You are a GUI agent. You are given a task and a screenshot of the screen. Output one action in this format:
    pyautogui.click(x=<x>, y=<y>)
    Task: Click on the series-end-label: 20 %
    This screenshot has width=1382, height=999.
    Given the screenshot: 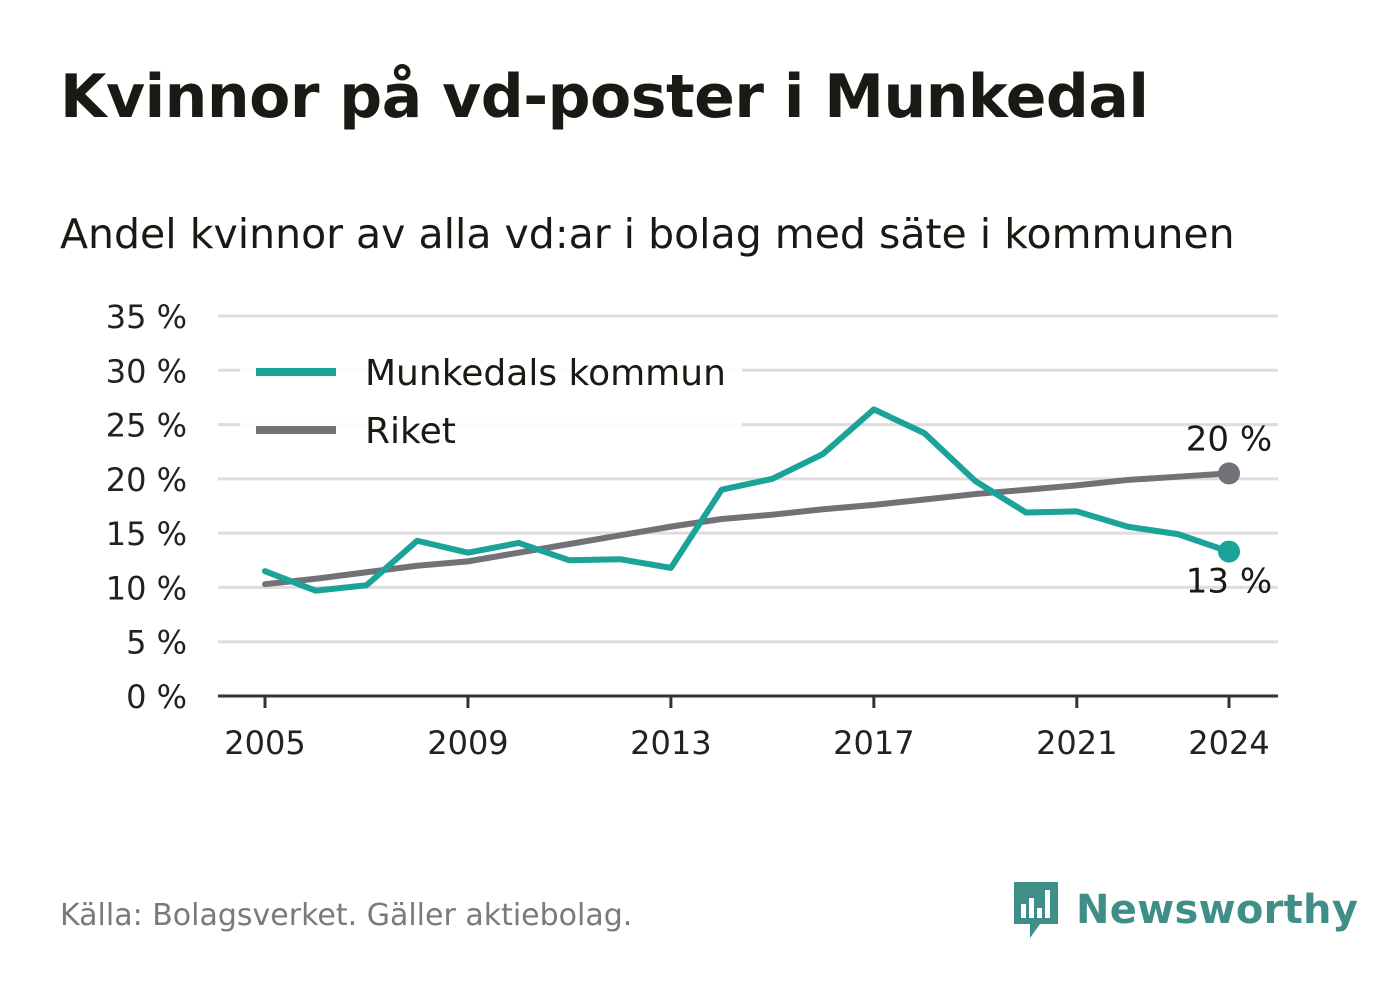 What is the action you would take?
    pyautogui.click(x=1229, y=439)
    